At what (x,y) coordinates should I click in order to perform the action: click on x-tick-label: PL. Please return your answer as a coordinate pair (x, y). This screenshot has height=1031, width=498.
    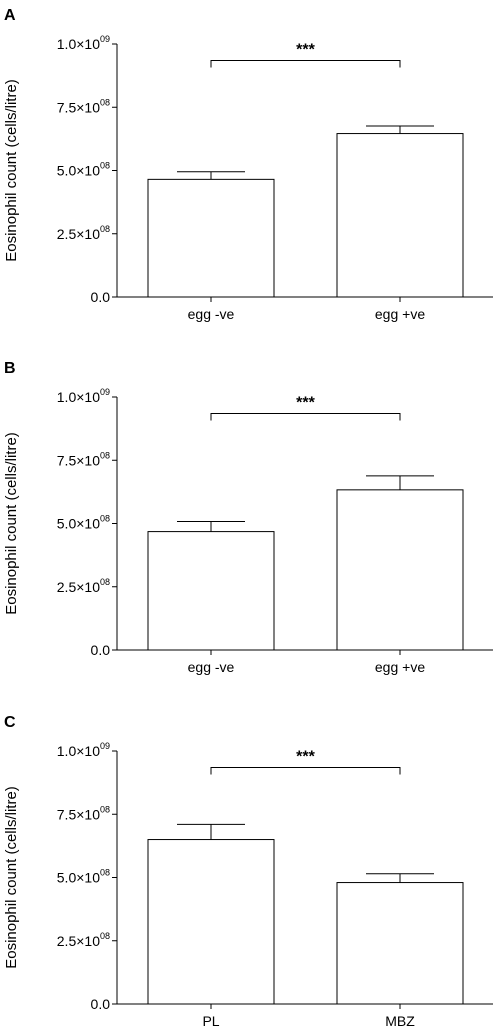
    Looking at the image, I should click on (210, 1021).